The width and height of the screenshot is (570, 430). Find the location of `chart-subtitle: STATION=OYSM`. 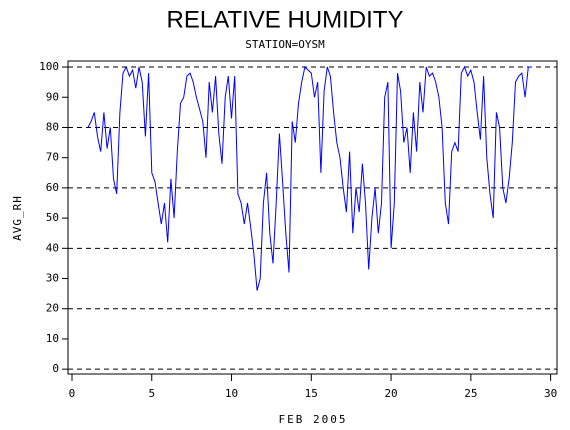

chart-subtitle: STATION=OYSM is located at coordinates (285, 44).